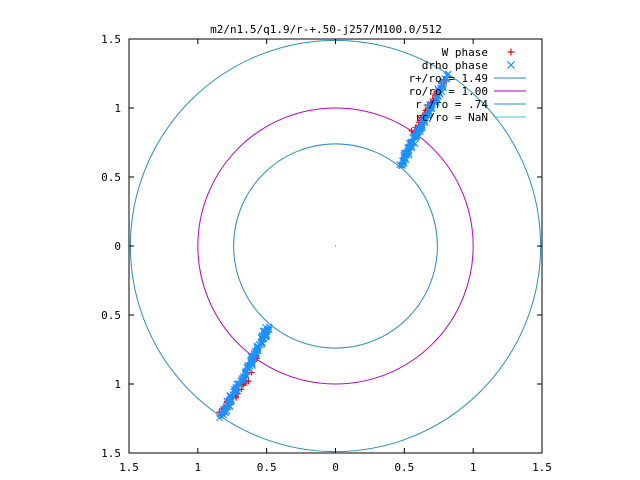 Image resolution: width=640 pixels, height=480 pixels. What do you see at coordinates (335, 467) in the screenshot?
I see `x-tick-label-3: 0` at bounding box center [335, 467].